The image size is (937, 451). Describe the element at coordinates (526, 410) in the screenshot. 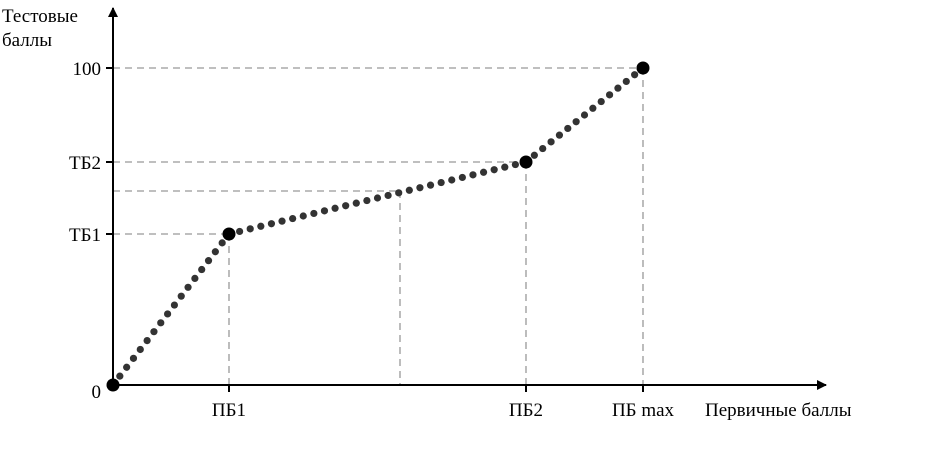

I see `x-tick-label-pb2: ПБ2` at that location.